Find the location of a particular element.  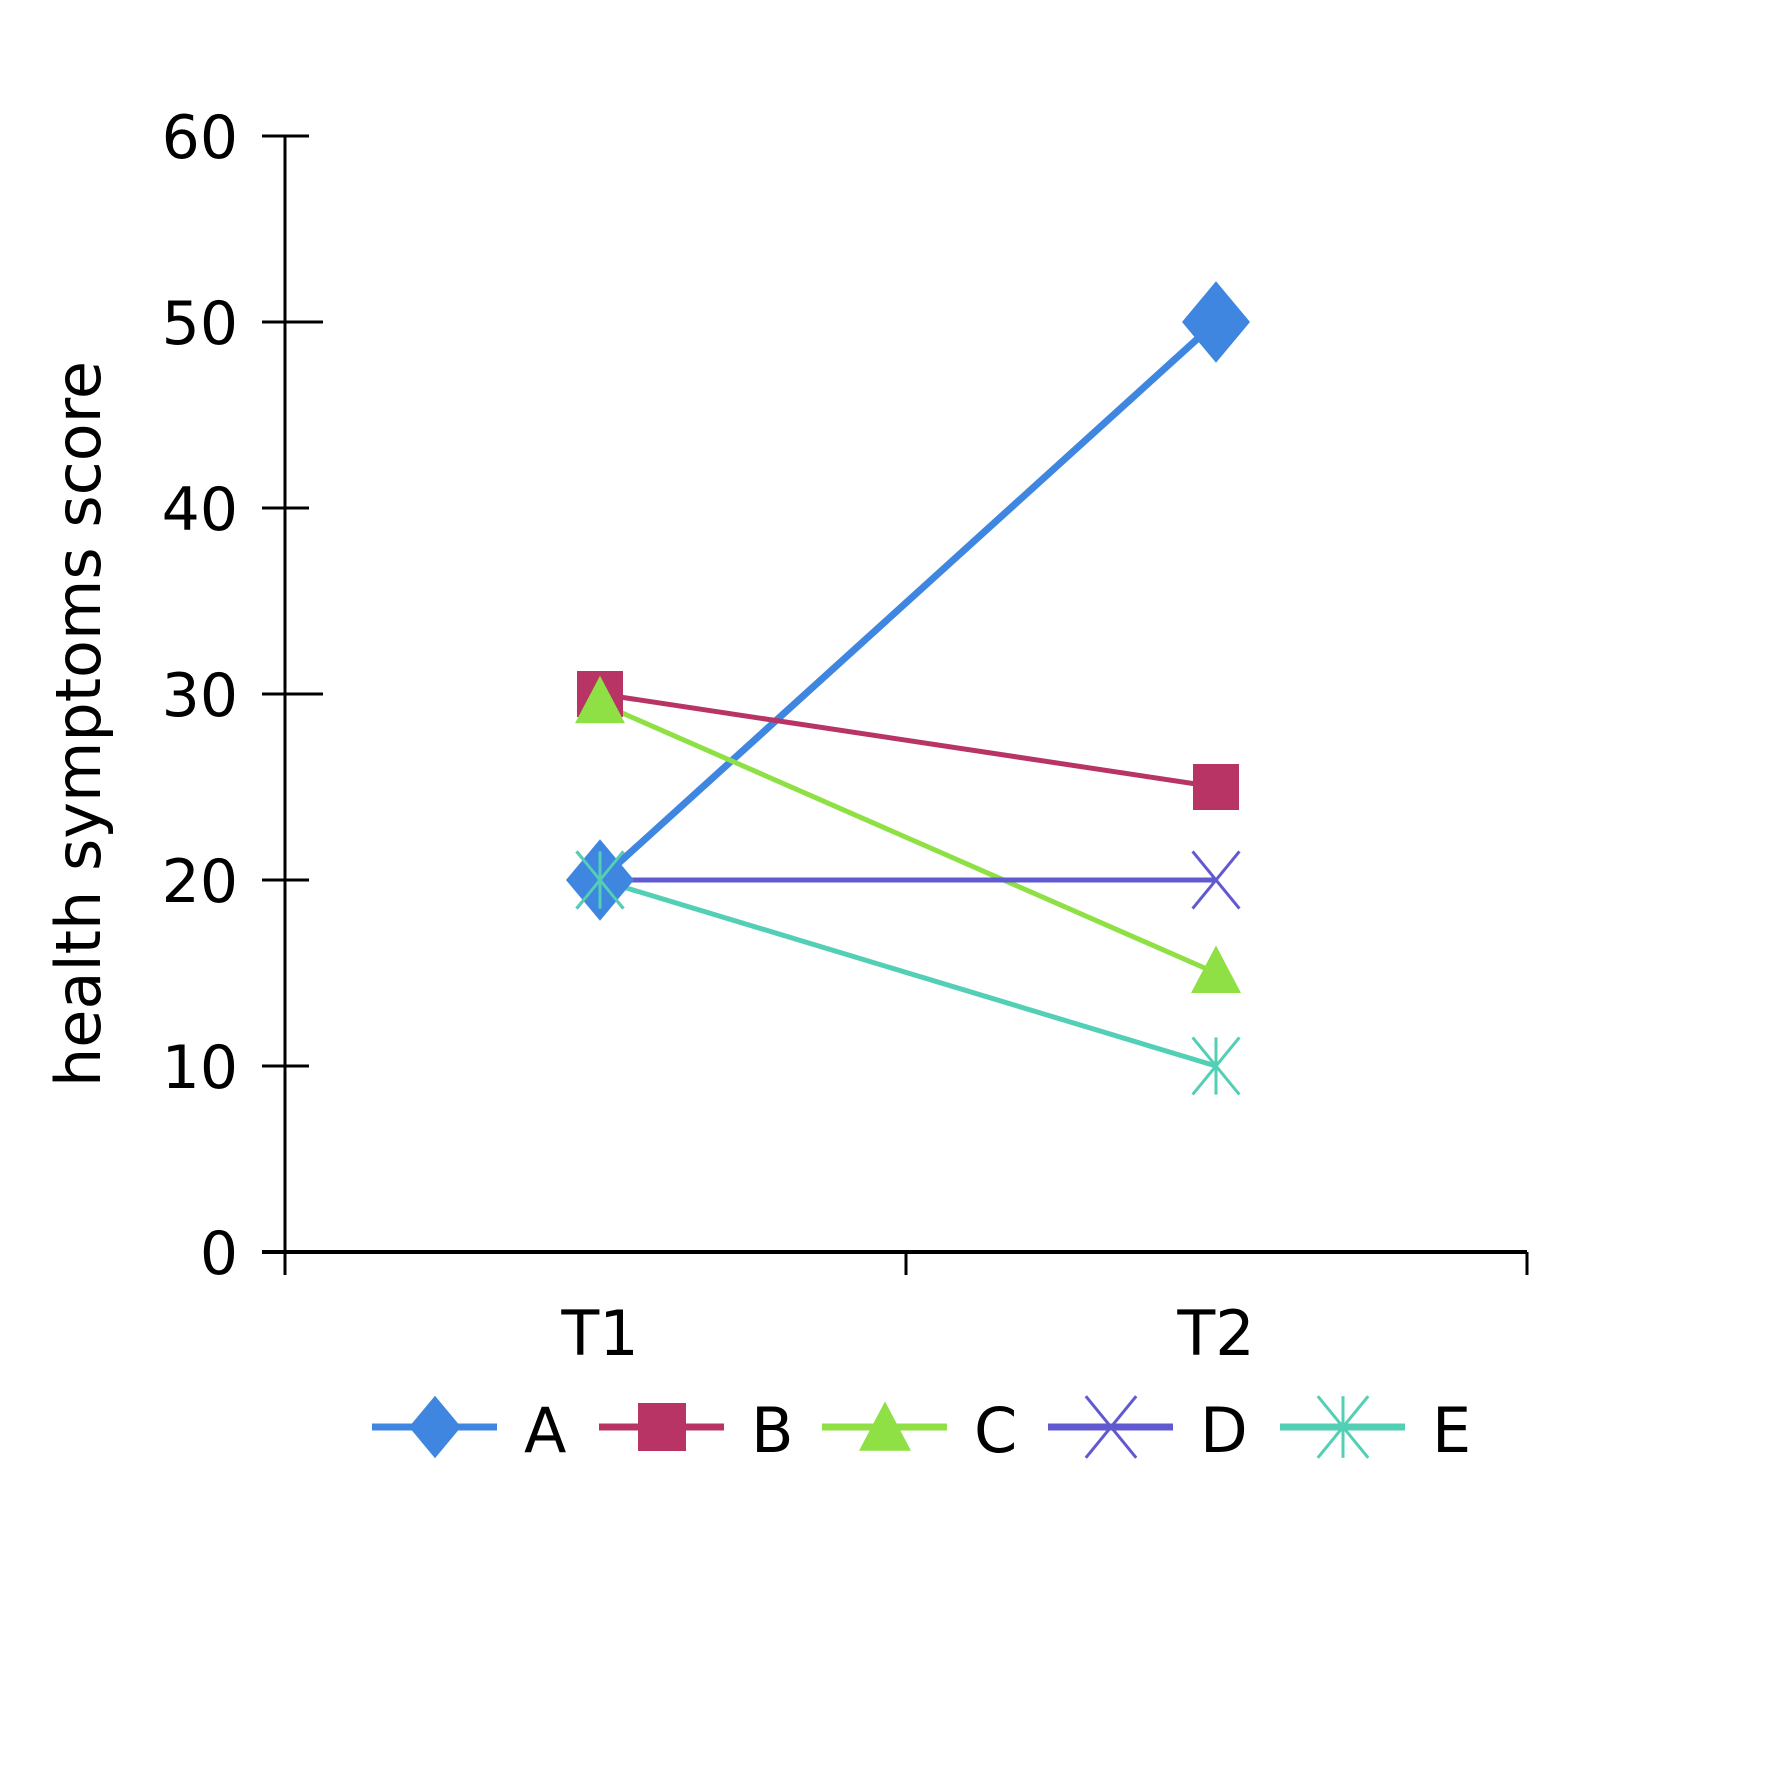

y-tick-label: 60 is located at coordinates (200, 138).